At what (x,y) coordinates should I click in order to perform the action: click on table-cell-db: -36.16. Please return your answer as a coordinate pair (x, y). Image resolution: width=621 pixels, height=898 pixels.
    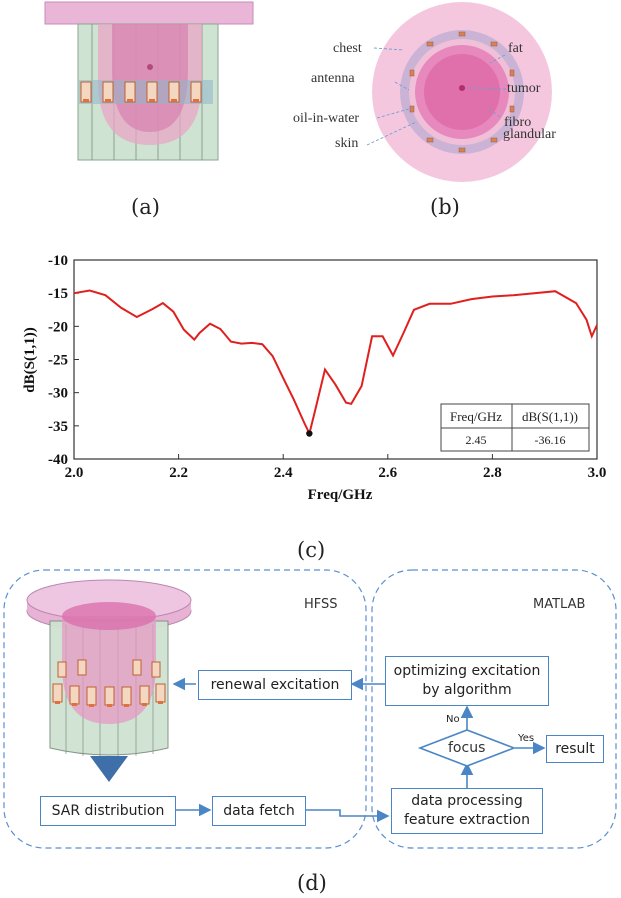
    Looking at the image, I should click on (550, 440).